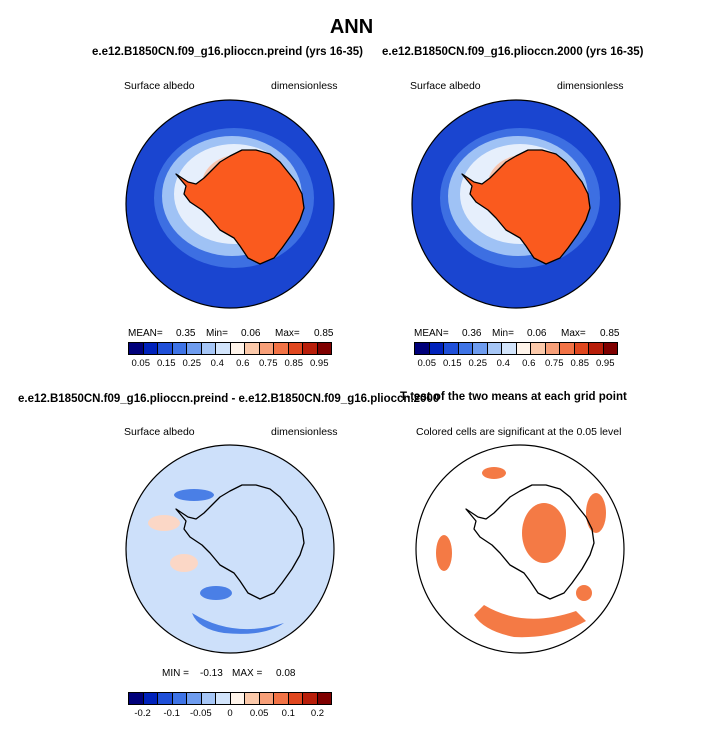 The height and width of the screenshot is (748, 703). What do you see at coordinates (286, 673) in the screenshot?
I see `stat-max-value: 0.08` at bounding box center [286, 673].